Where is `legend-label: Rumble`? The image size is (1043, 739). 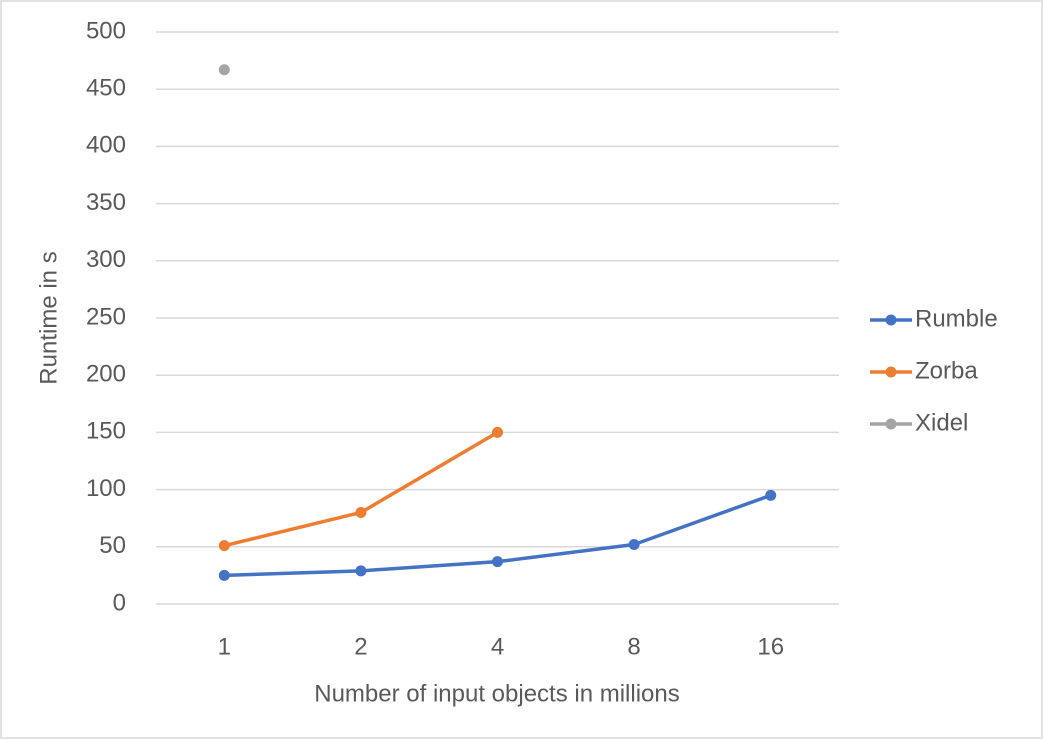 legend-label: Rumble is located at coordinates (956, 318).